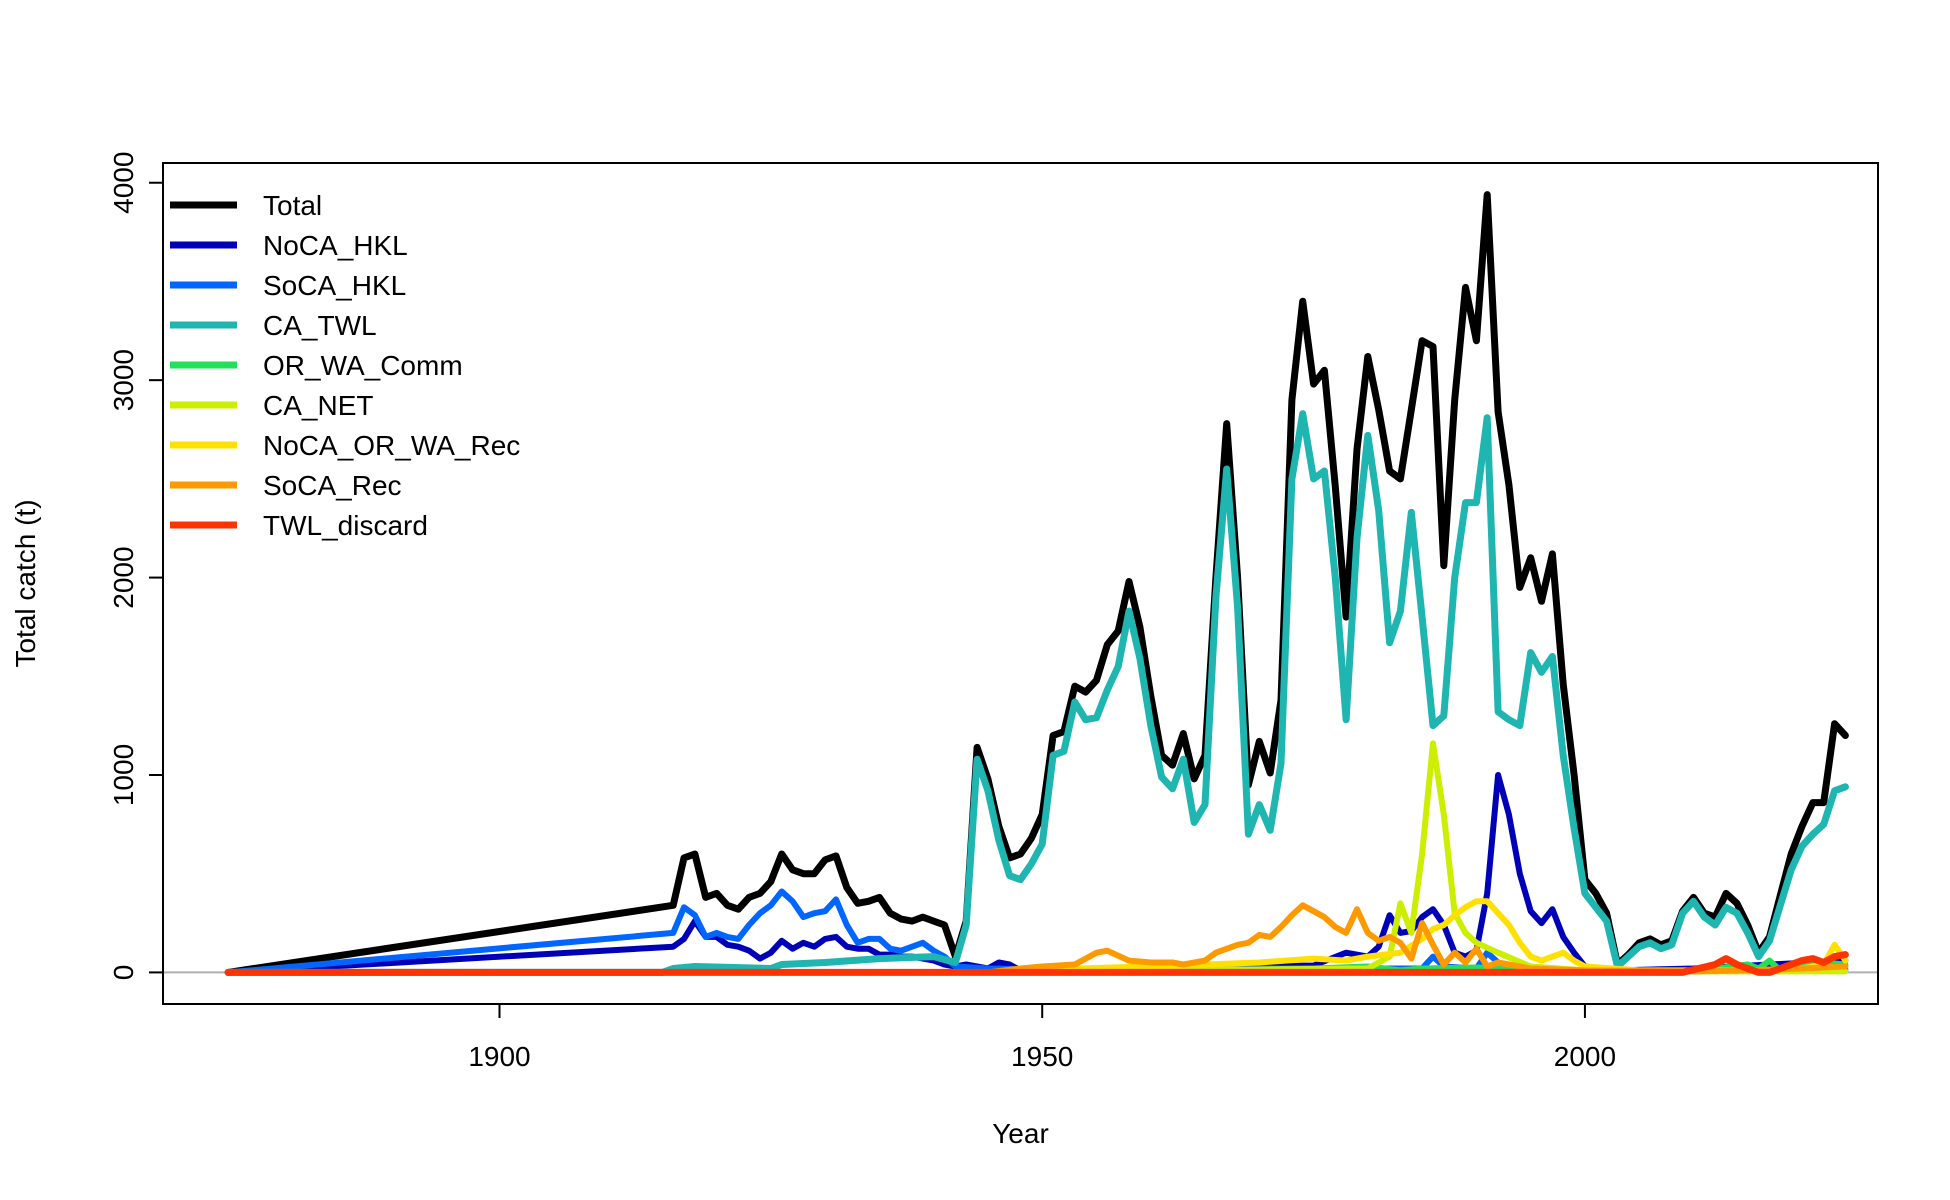 This screenshot has height=1200, width=1950. What do you see at coordinates (335, 245) in the screenshot?
I see `legend-label-noca-hkl: NoCA_HKL` at bounding box center [335, 245].